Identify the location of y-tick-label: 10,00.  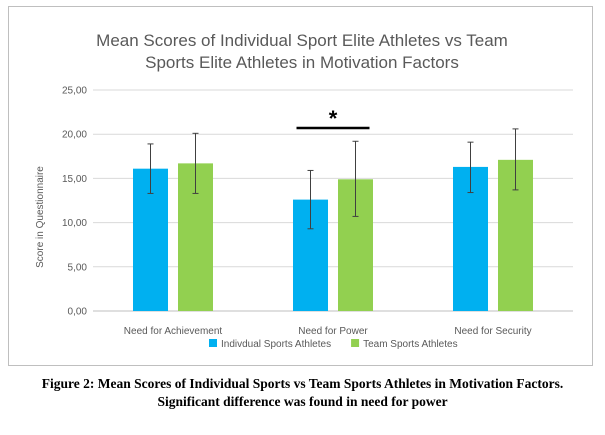
(74, 223).